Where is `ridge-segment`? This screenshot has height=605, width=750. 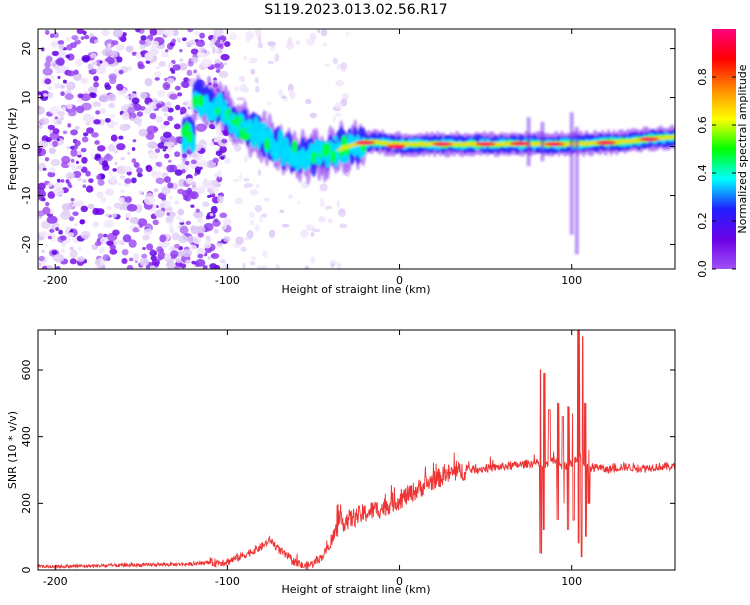
ridge-segment is located at coordinates (195, 101).